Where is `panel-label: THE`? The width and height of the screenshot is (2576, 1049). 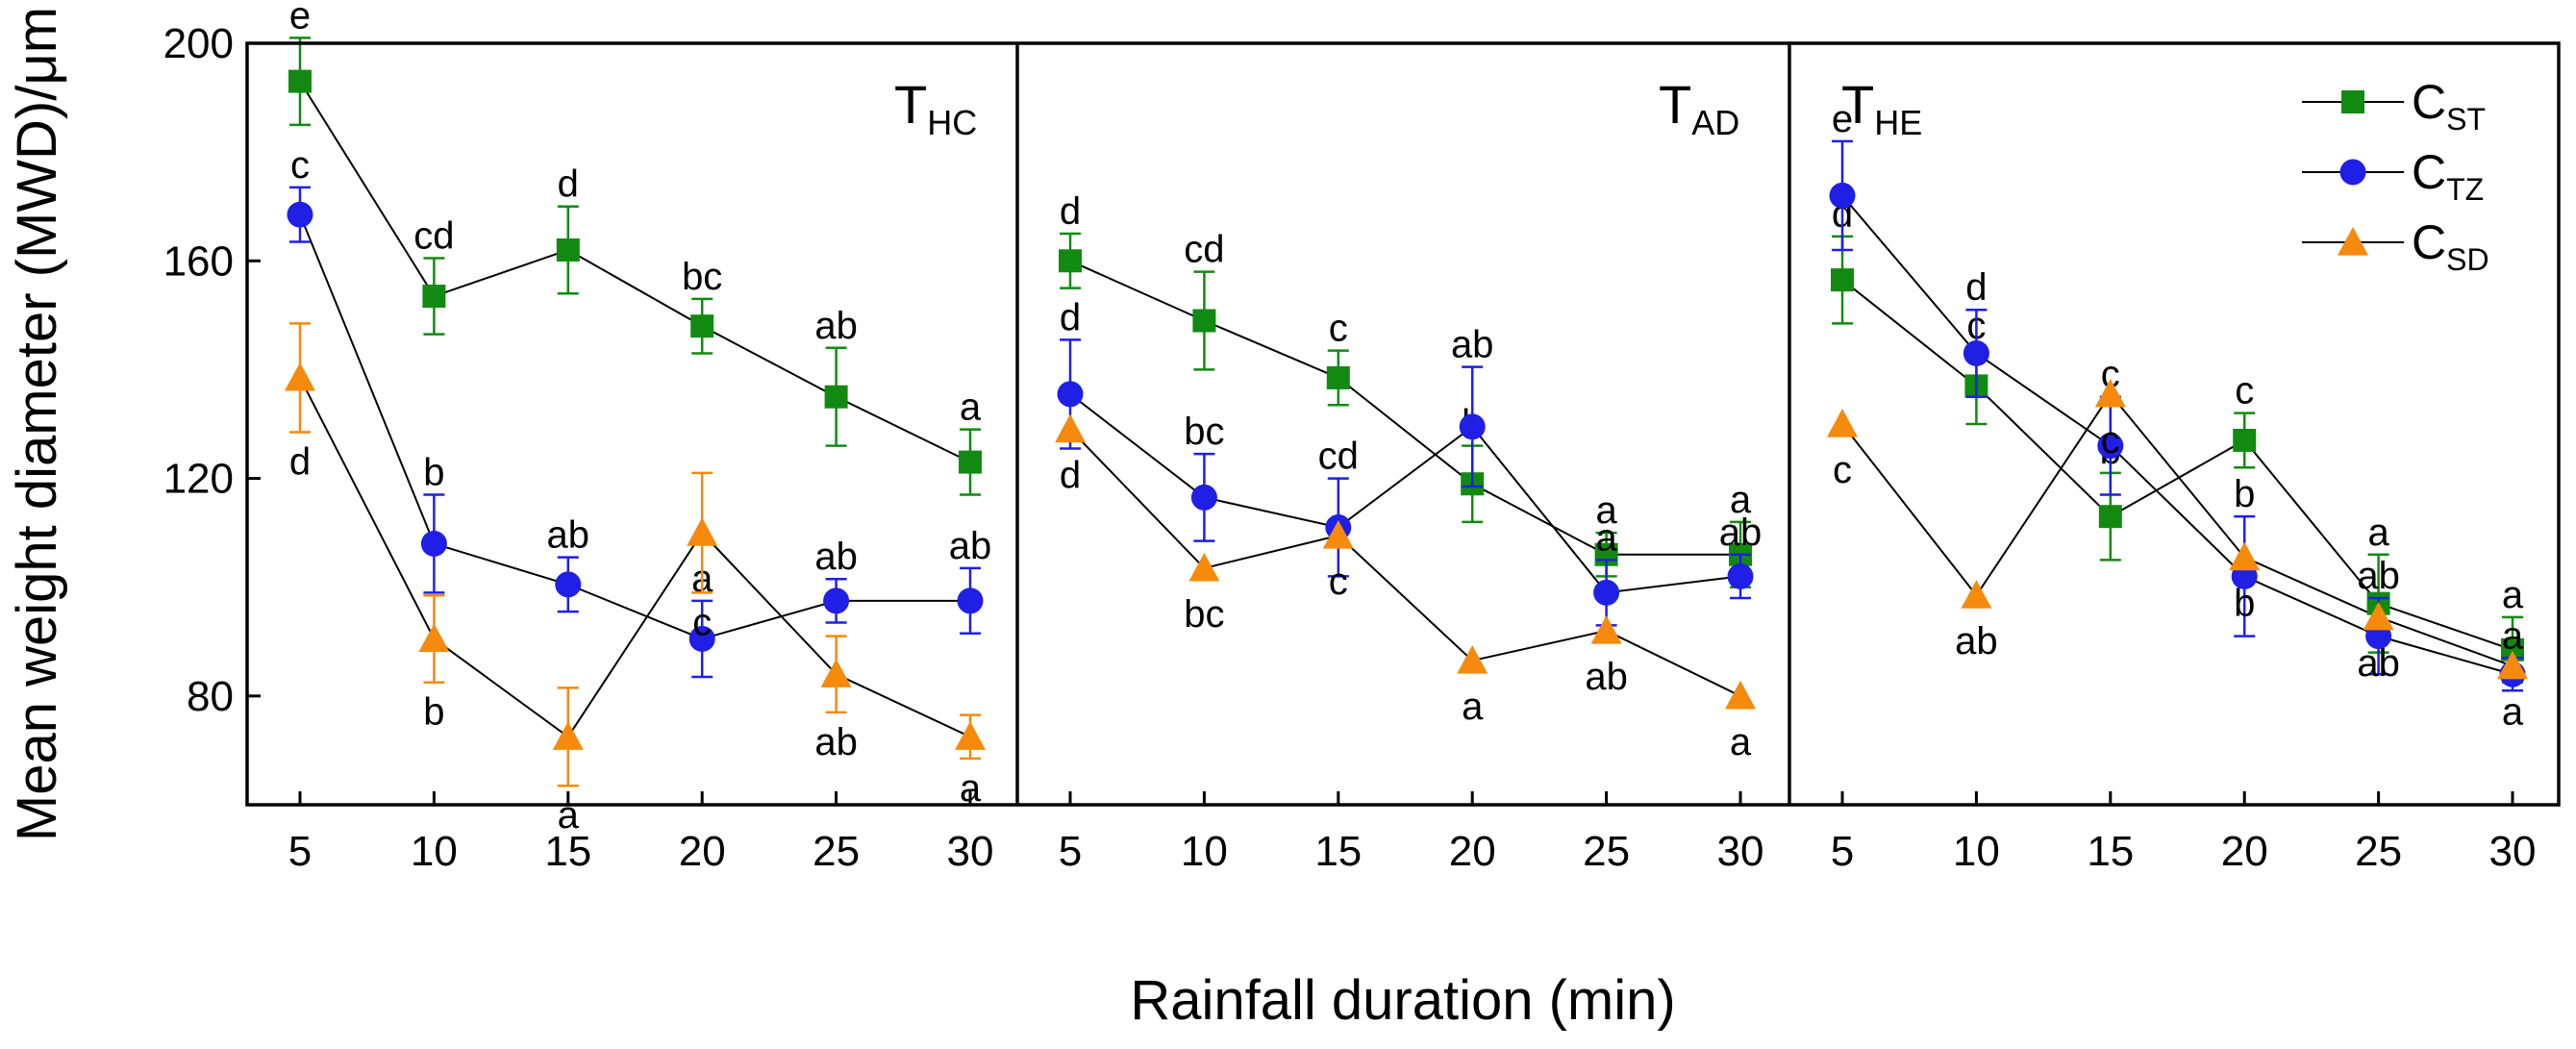
panel-label: THE is located at coordinates (1881, 108).